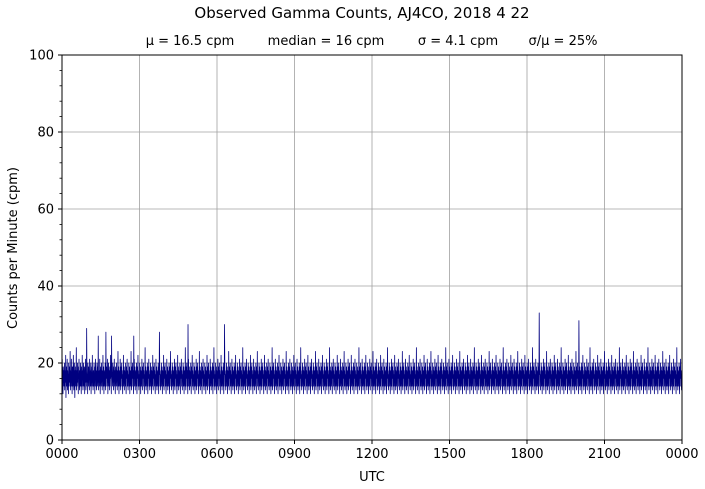 The width and height of the screenshot is (705, 489). What do you see at coordinates (449, 454) in the screenshot?
I see `x-tick-label: 1500` at bounding box center [449, 454].